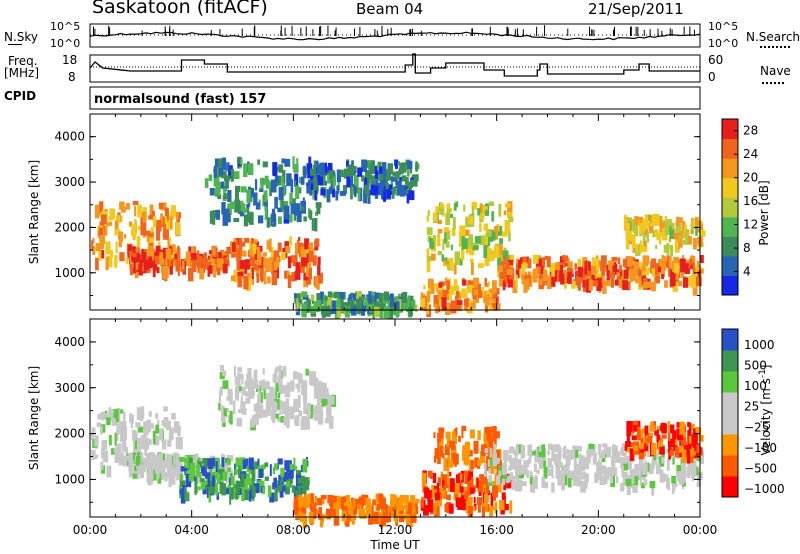 The image size is (800, 554). I want to click on nsky-legend-line, so click(15, 44).